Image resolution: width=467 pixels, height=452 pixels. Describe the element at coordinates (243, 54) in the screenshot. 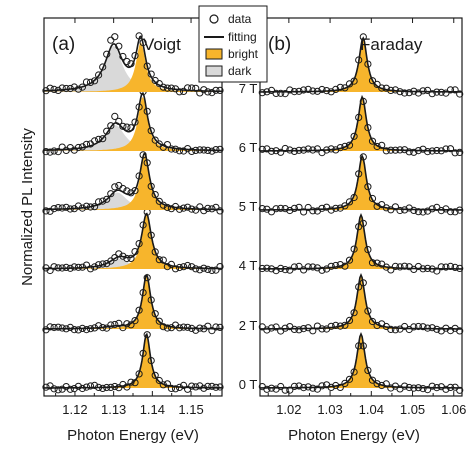

I see `legend-bright-label: bright` at that location.